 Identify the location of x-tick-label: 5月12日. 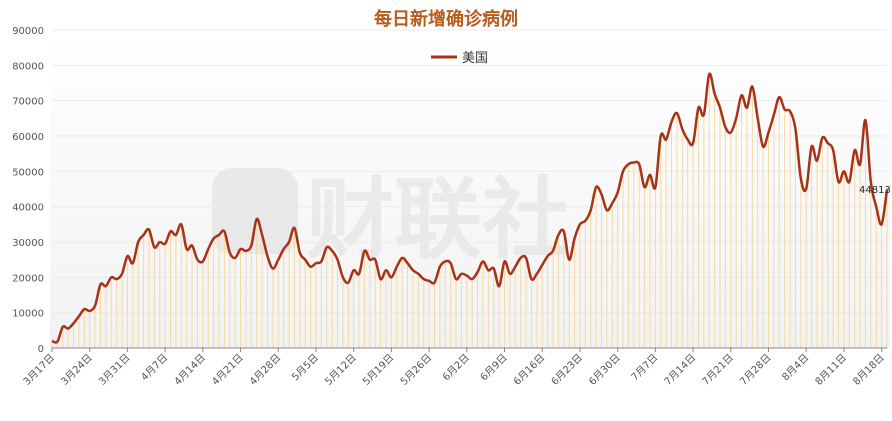
(341, 370).